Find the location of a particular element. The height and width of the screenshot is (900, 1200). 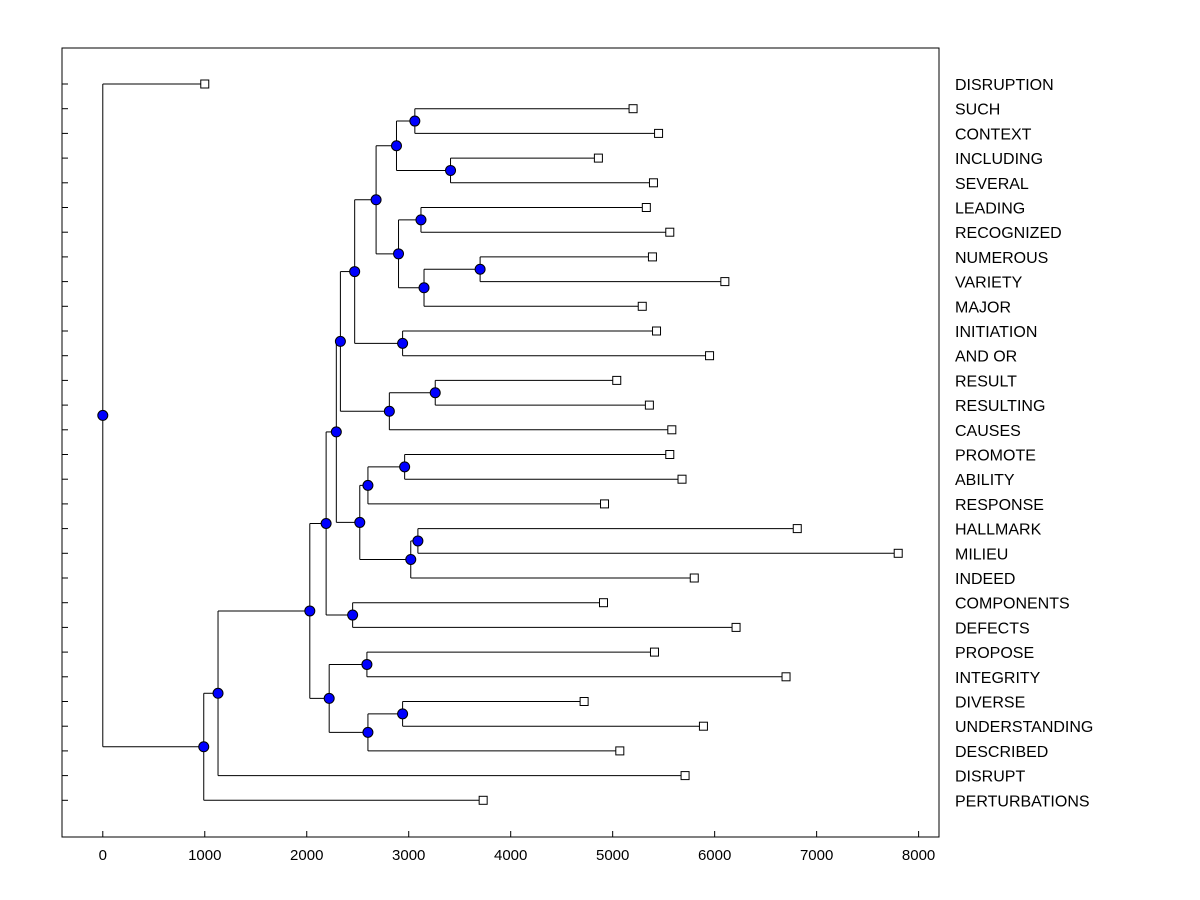

leaf-label: COMPONENTS is located at coordinates (1012, 604).